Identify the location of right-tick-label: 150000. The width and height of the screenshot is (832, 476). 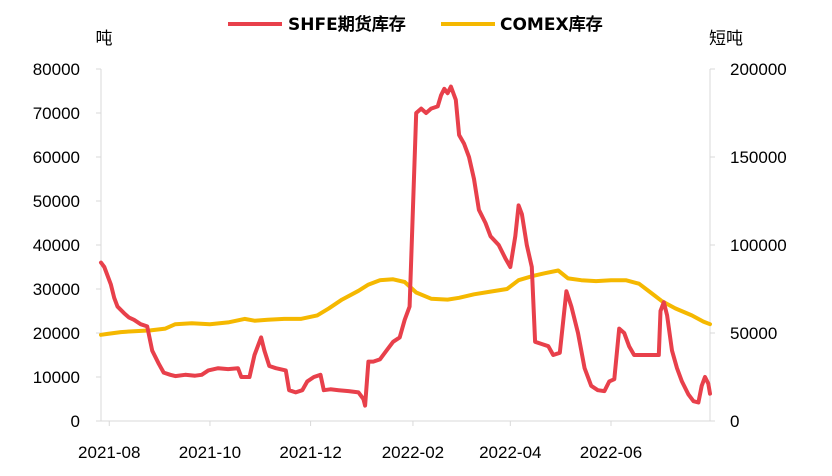
(758, 157).